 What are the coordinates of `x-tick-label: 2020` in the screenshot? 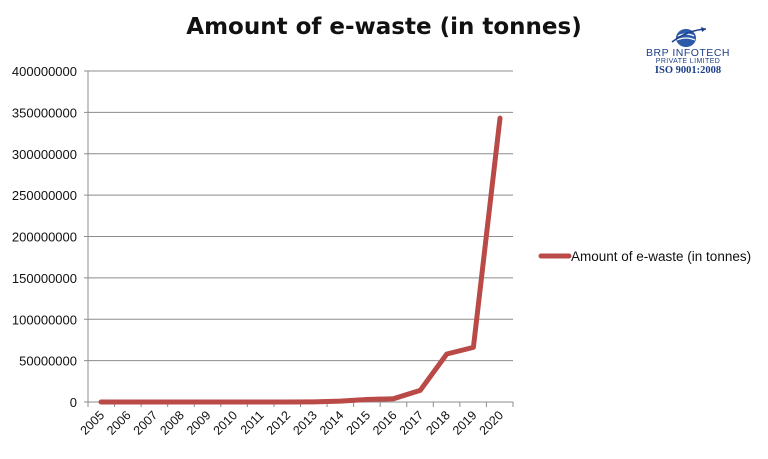 It's located at (492, 423).